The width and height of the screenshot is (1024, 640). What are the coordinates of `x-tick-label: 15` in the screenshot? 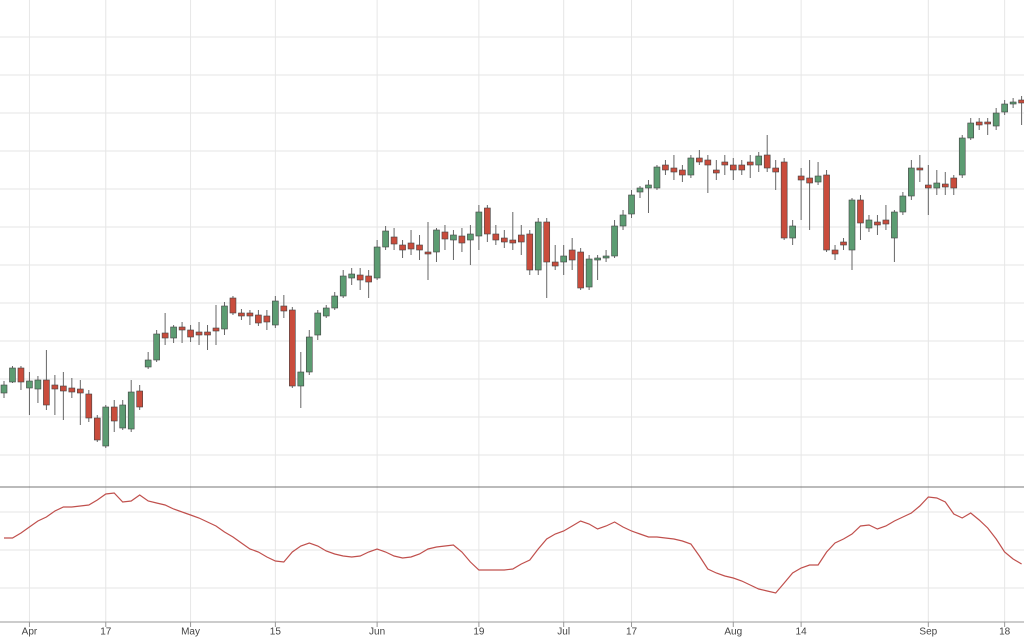 It's located at (276, 632).